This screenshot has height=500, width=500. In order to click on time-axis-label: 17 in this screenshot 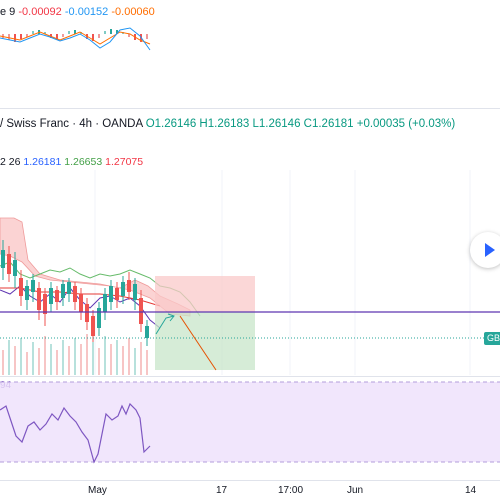, I will do `click(222, 490)`.